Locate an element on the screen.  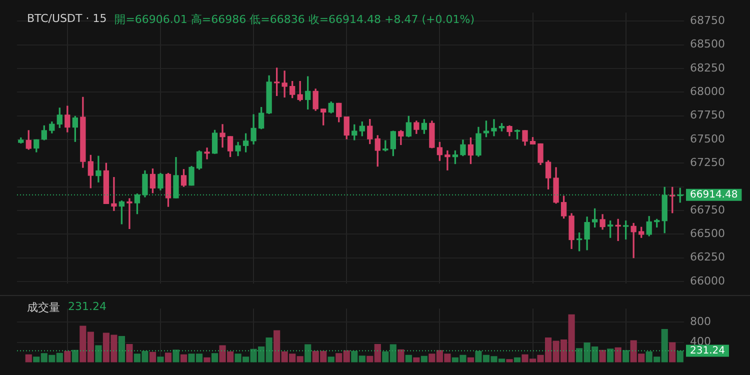
y-tick-label: 67250 is located at coordinates (707, 163).